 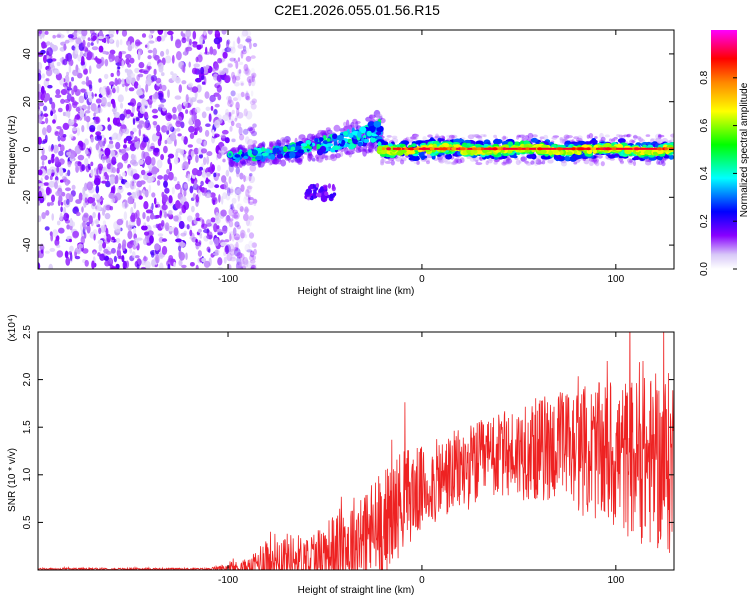 I want to click on side-lobe-blob, so click(x=329, y=186).